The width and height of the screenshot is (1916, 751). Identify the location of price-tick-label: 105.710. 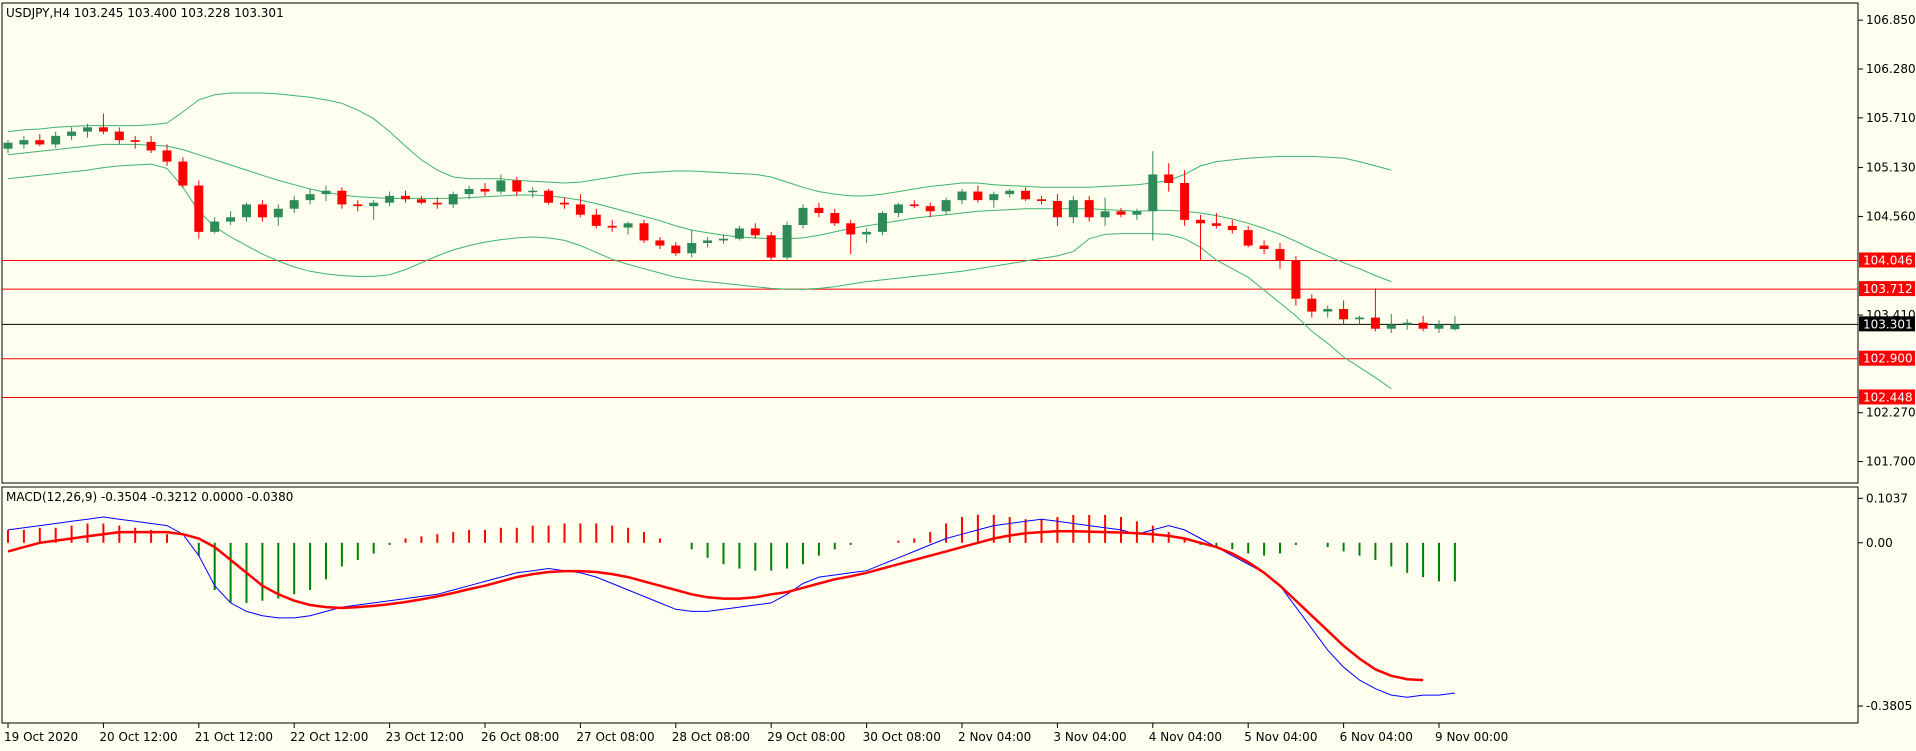
(1891, 118).